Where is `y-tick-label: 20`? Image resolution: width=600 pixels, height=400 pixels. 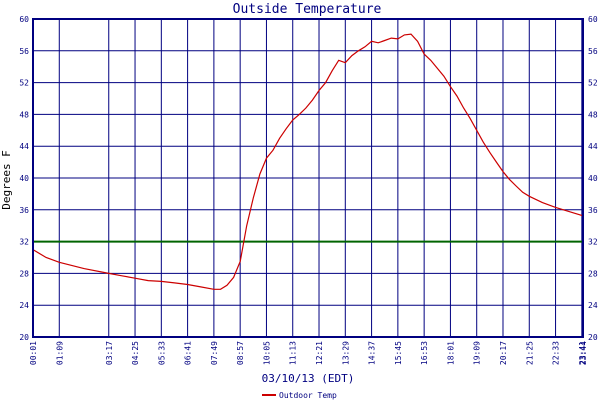 y-tick-label: 20 is located at coordinates (24, 337).